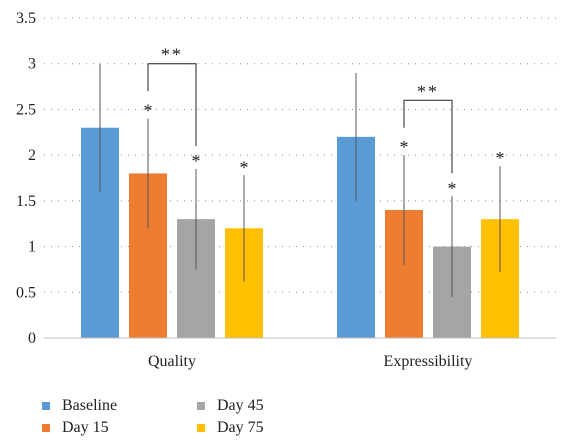  I want to click on y-tick-label: 0, so click(32, 338).